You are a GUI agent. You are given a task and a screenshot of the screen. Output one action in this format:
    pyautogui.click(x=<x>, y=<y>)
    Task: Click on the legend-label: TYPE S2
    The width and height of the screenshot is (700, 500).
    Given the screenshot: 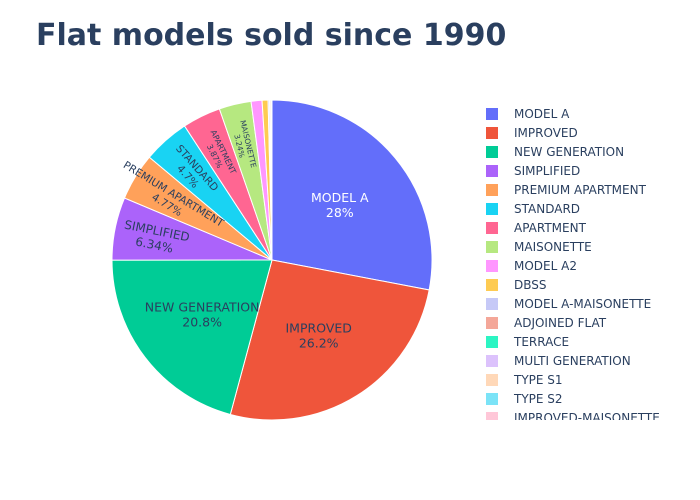 What is the action you would take?
    pyautogui.click(x=538, y=398)
    